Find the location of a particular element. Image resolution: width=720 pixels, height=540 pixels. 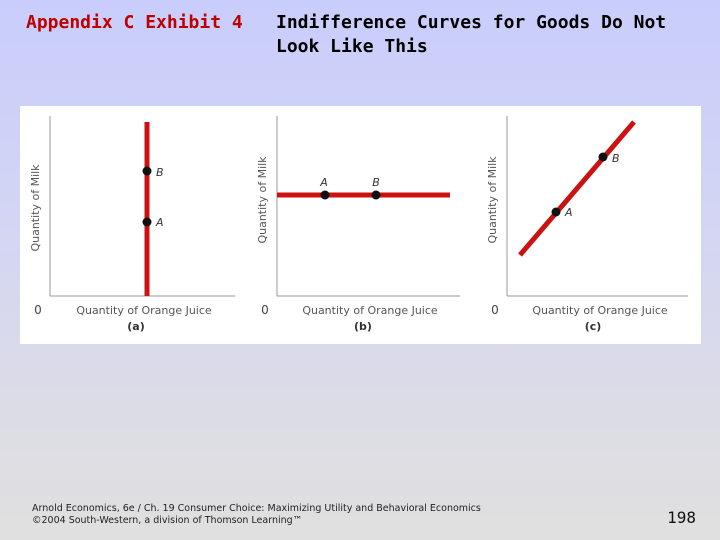

panel-a-point-a-label: A is located at coordinates (159, 222).